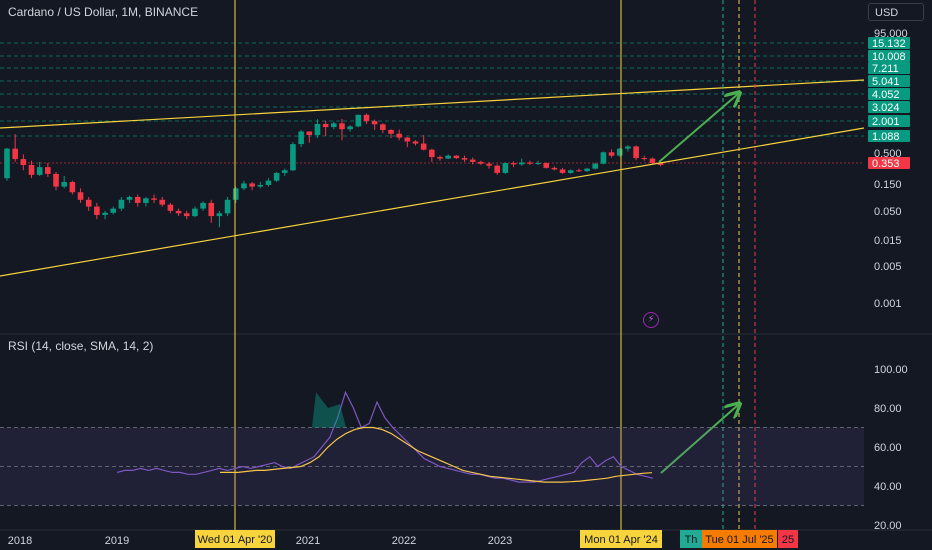 The height and width of the screenshot is (550, 932). Describe the element at coordinates (20, 541) in the screenshot. I see `time-axis-tick: 2018` at that location.